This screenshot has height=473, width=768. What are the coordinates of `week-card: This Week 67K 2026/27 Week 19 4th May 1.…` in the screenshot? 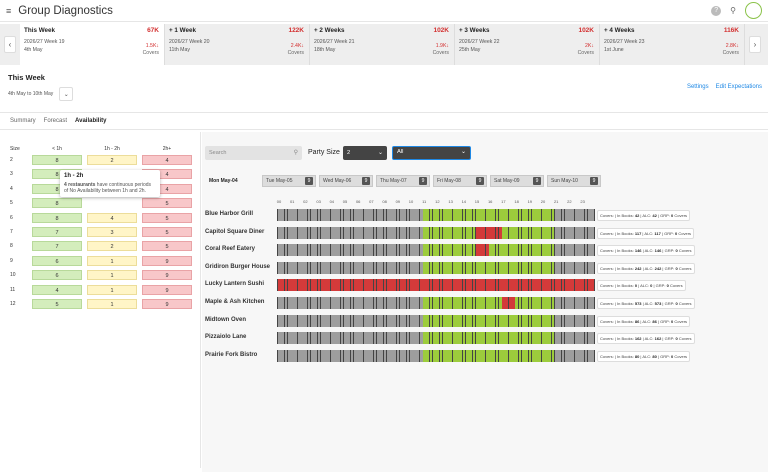 It's located at (92, 44).